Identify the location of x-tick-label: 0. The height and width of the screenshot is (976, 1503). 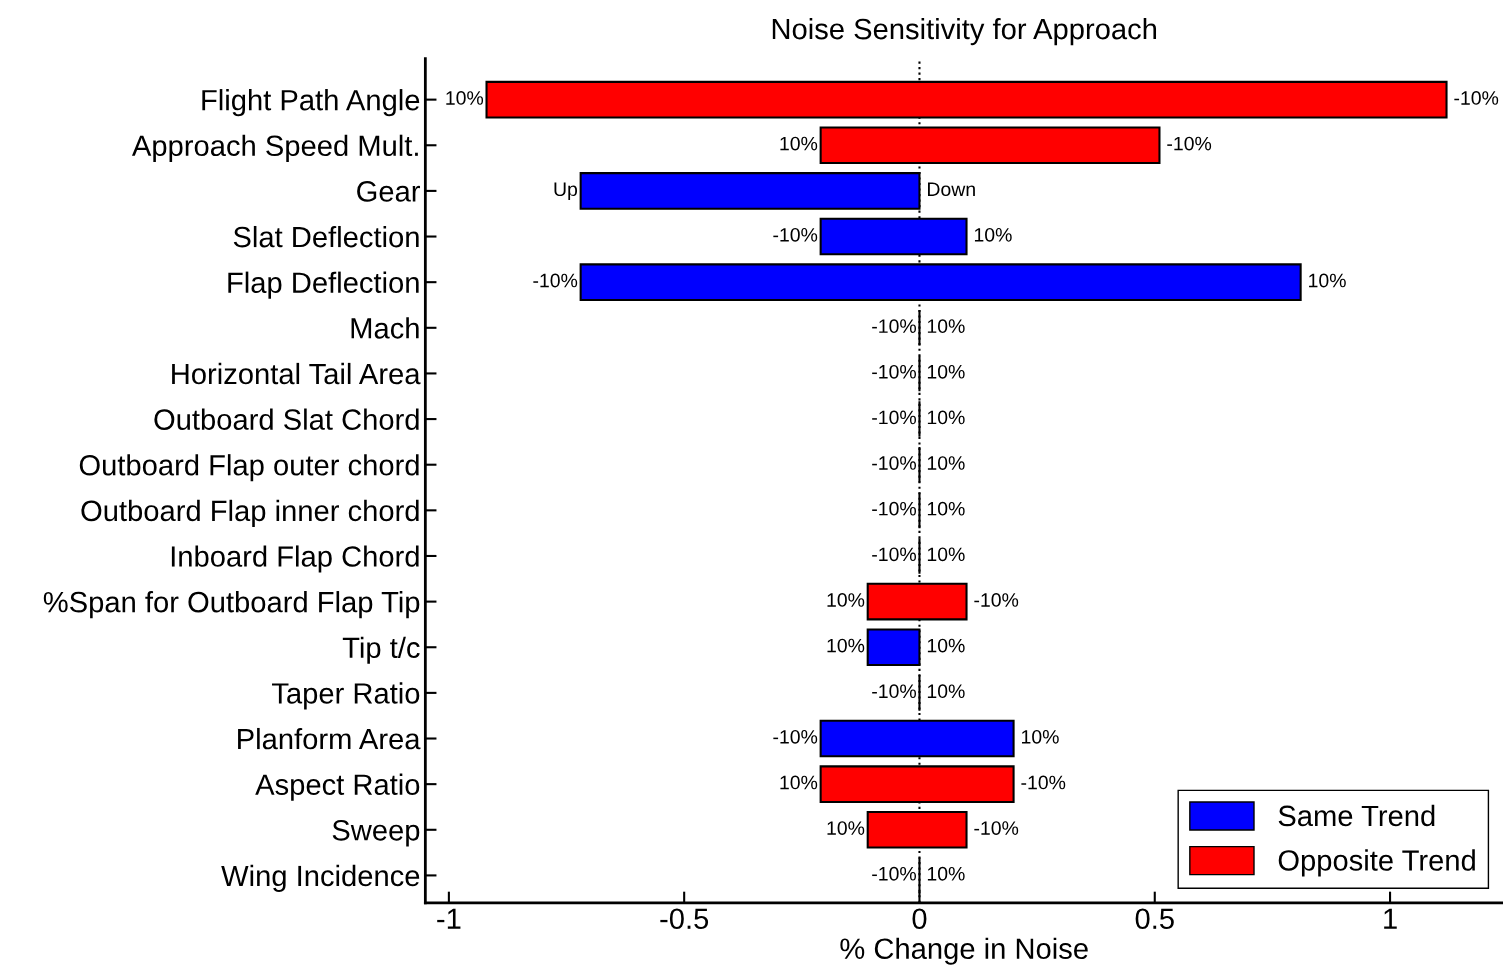
(919, 919).